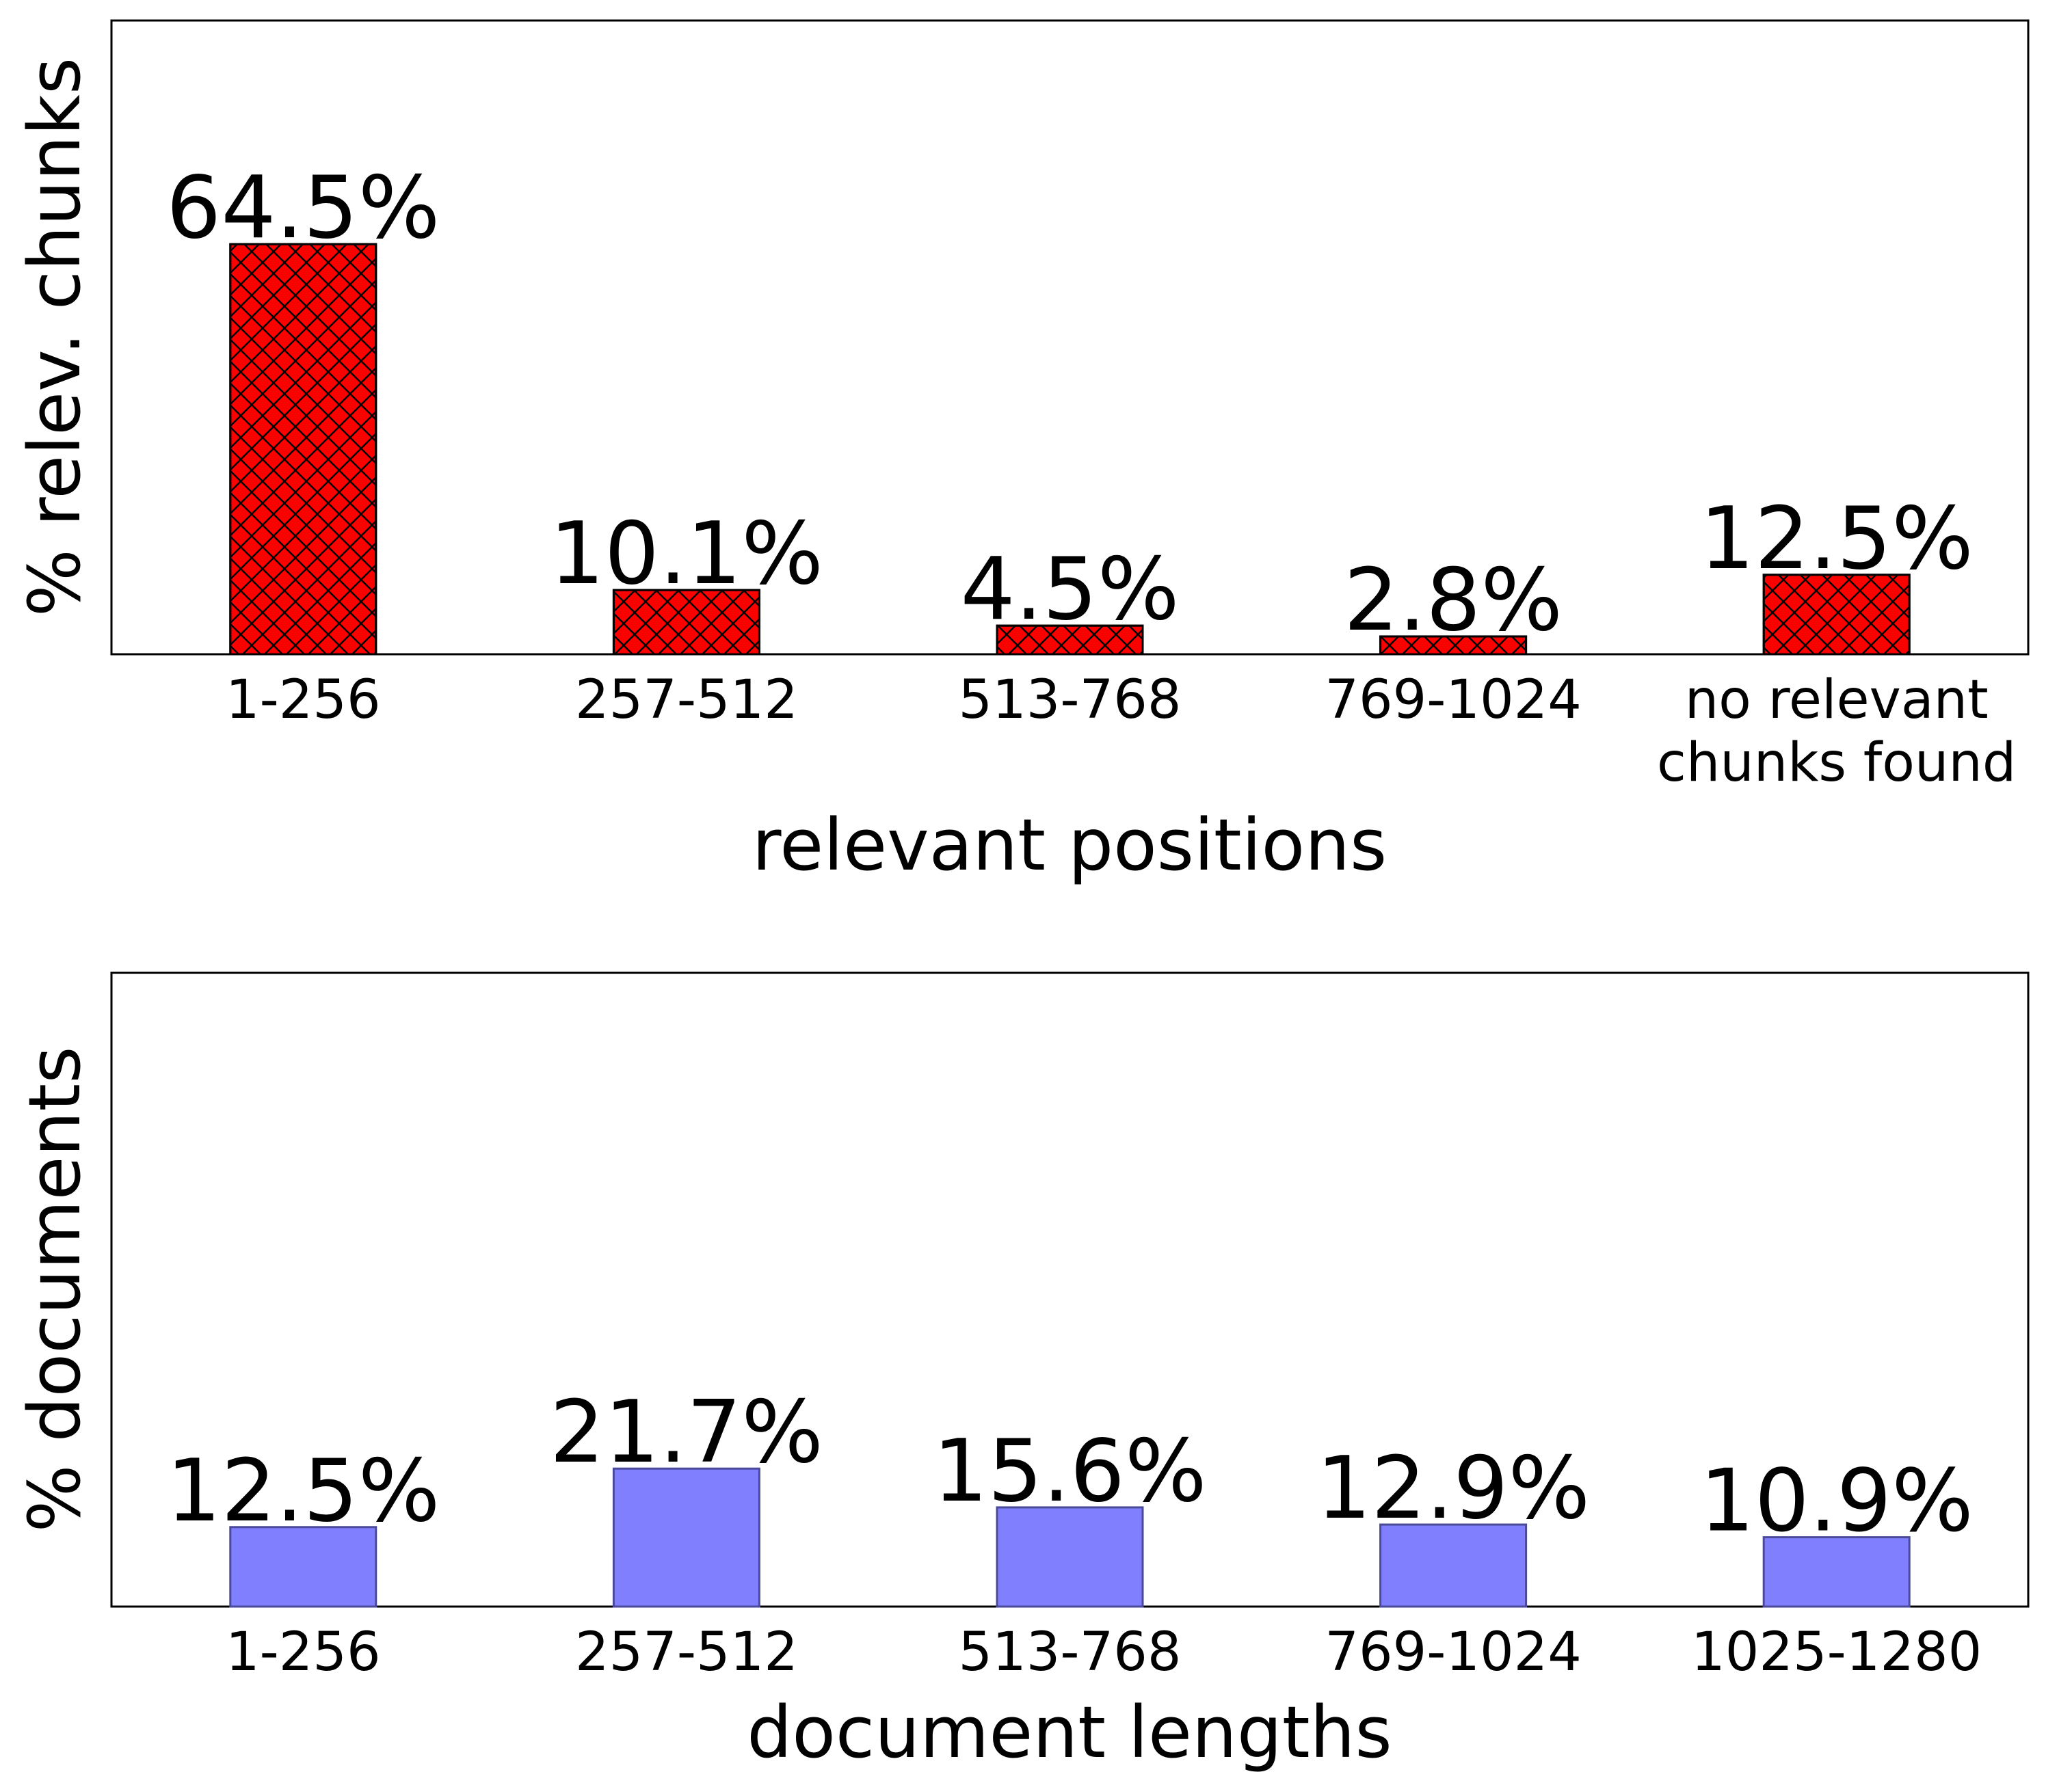  Describe the element at coordinates (1069, 589) in the screenshot. I see `data-label: 4.5%` at that location.